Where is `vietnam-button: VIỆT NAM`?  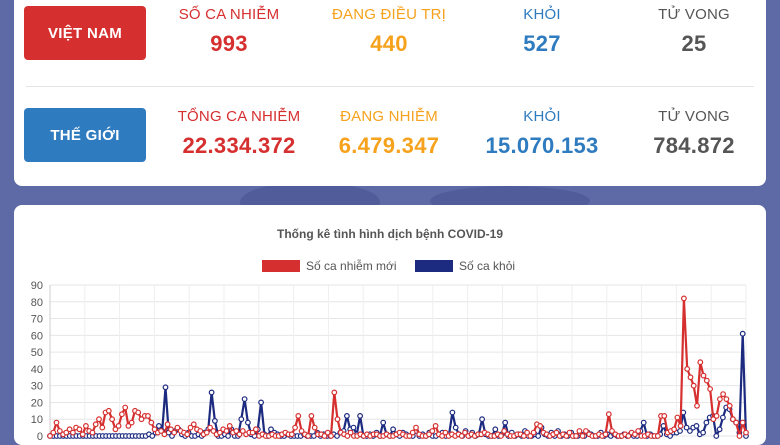 vietnam-button: VIỆT NAM is located at coordinates (85, 33).